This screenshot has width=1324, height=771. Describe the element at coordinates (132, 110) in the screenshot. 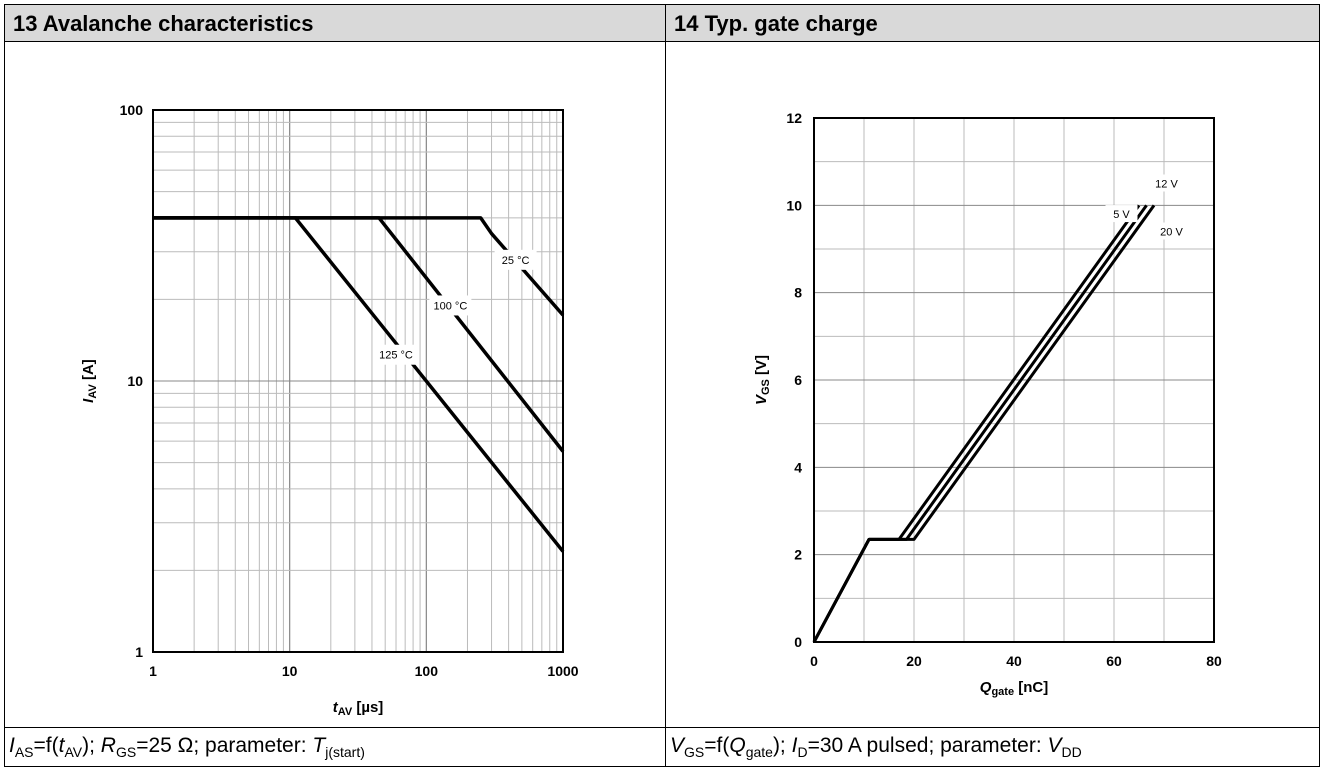

I see `y-tick-label: 100` at that location.